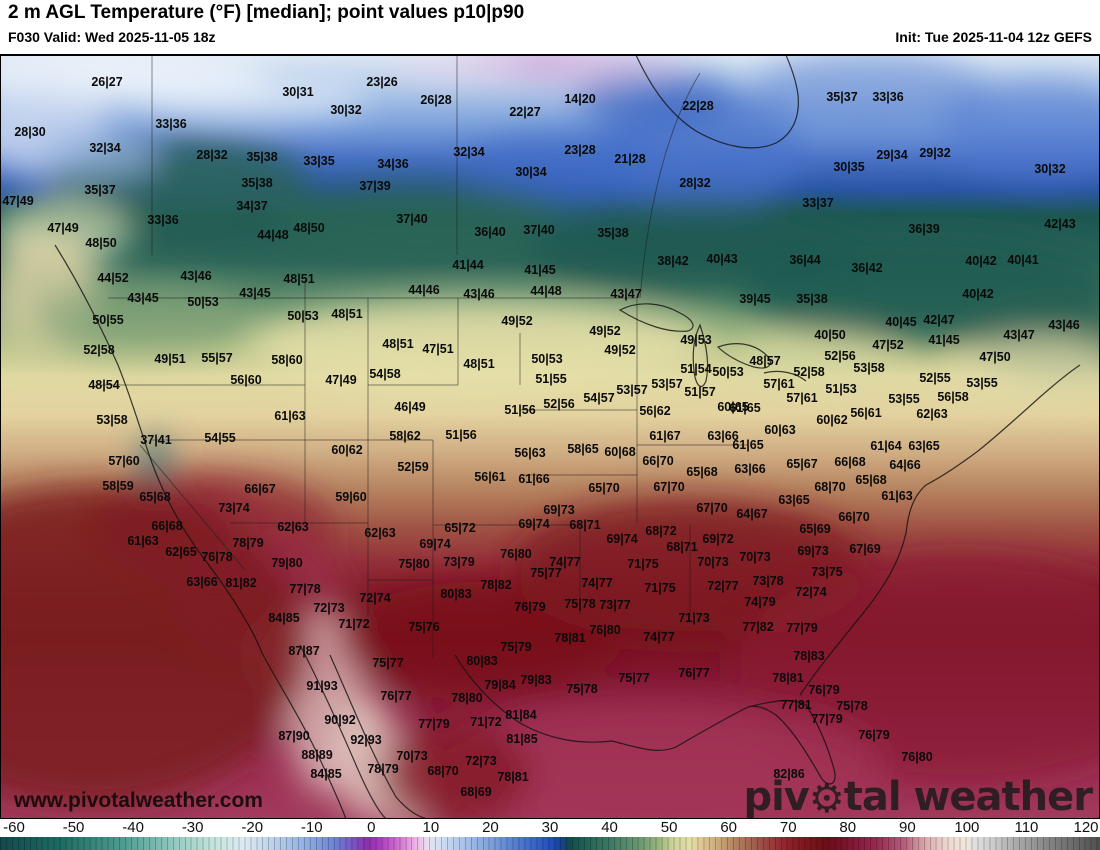  What do you see at coordinates (521, 739) in the screenshot?
I see `point-value: 81|85` at bounding box center [521, 739].